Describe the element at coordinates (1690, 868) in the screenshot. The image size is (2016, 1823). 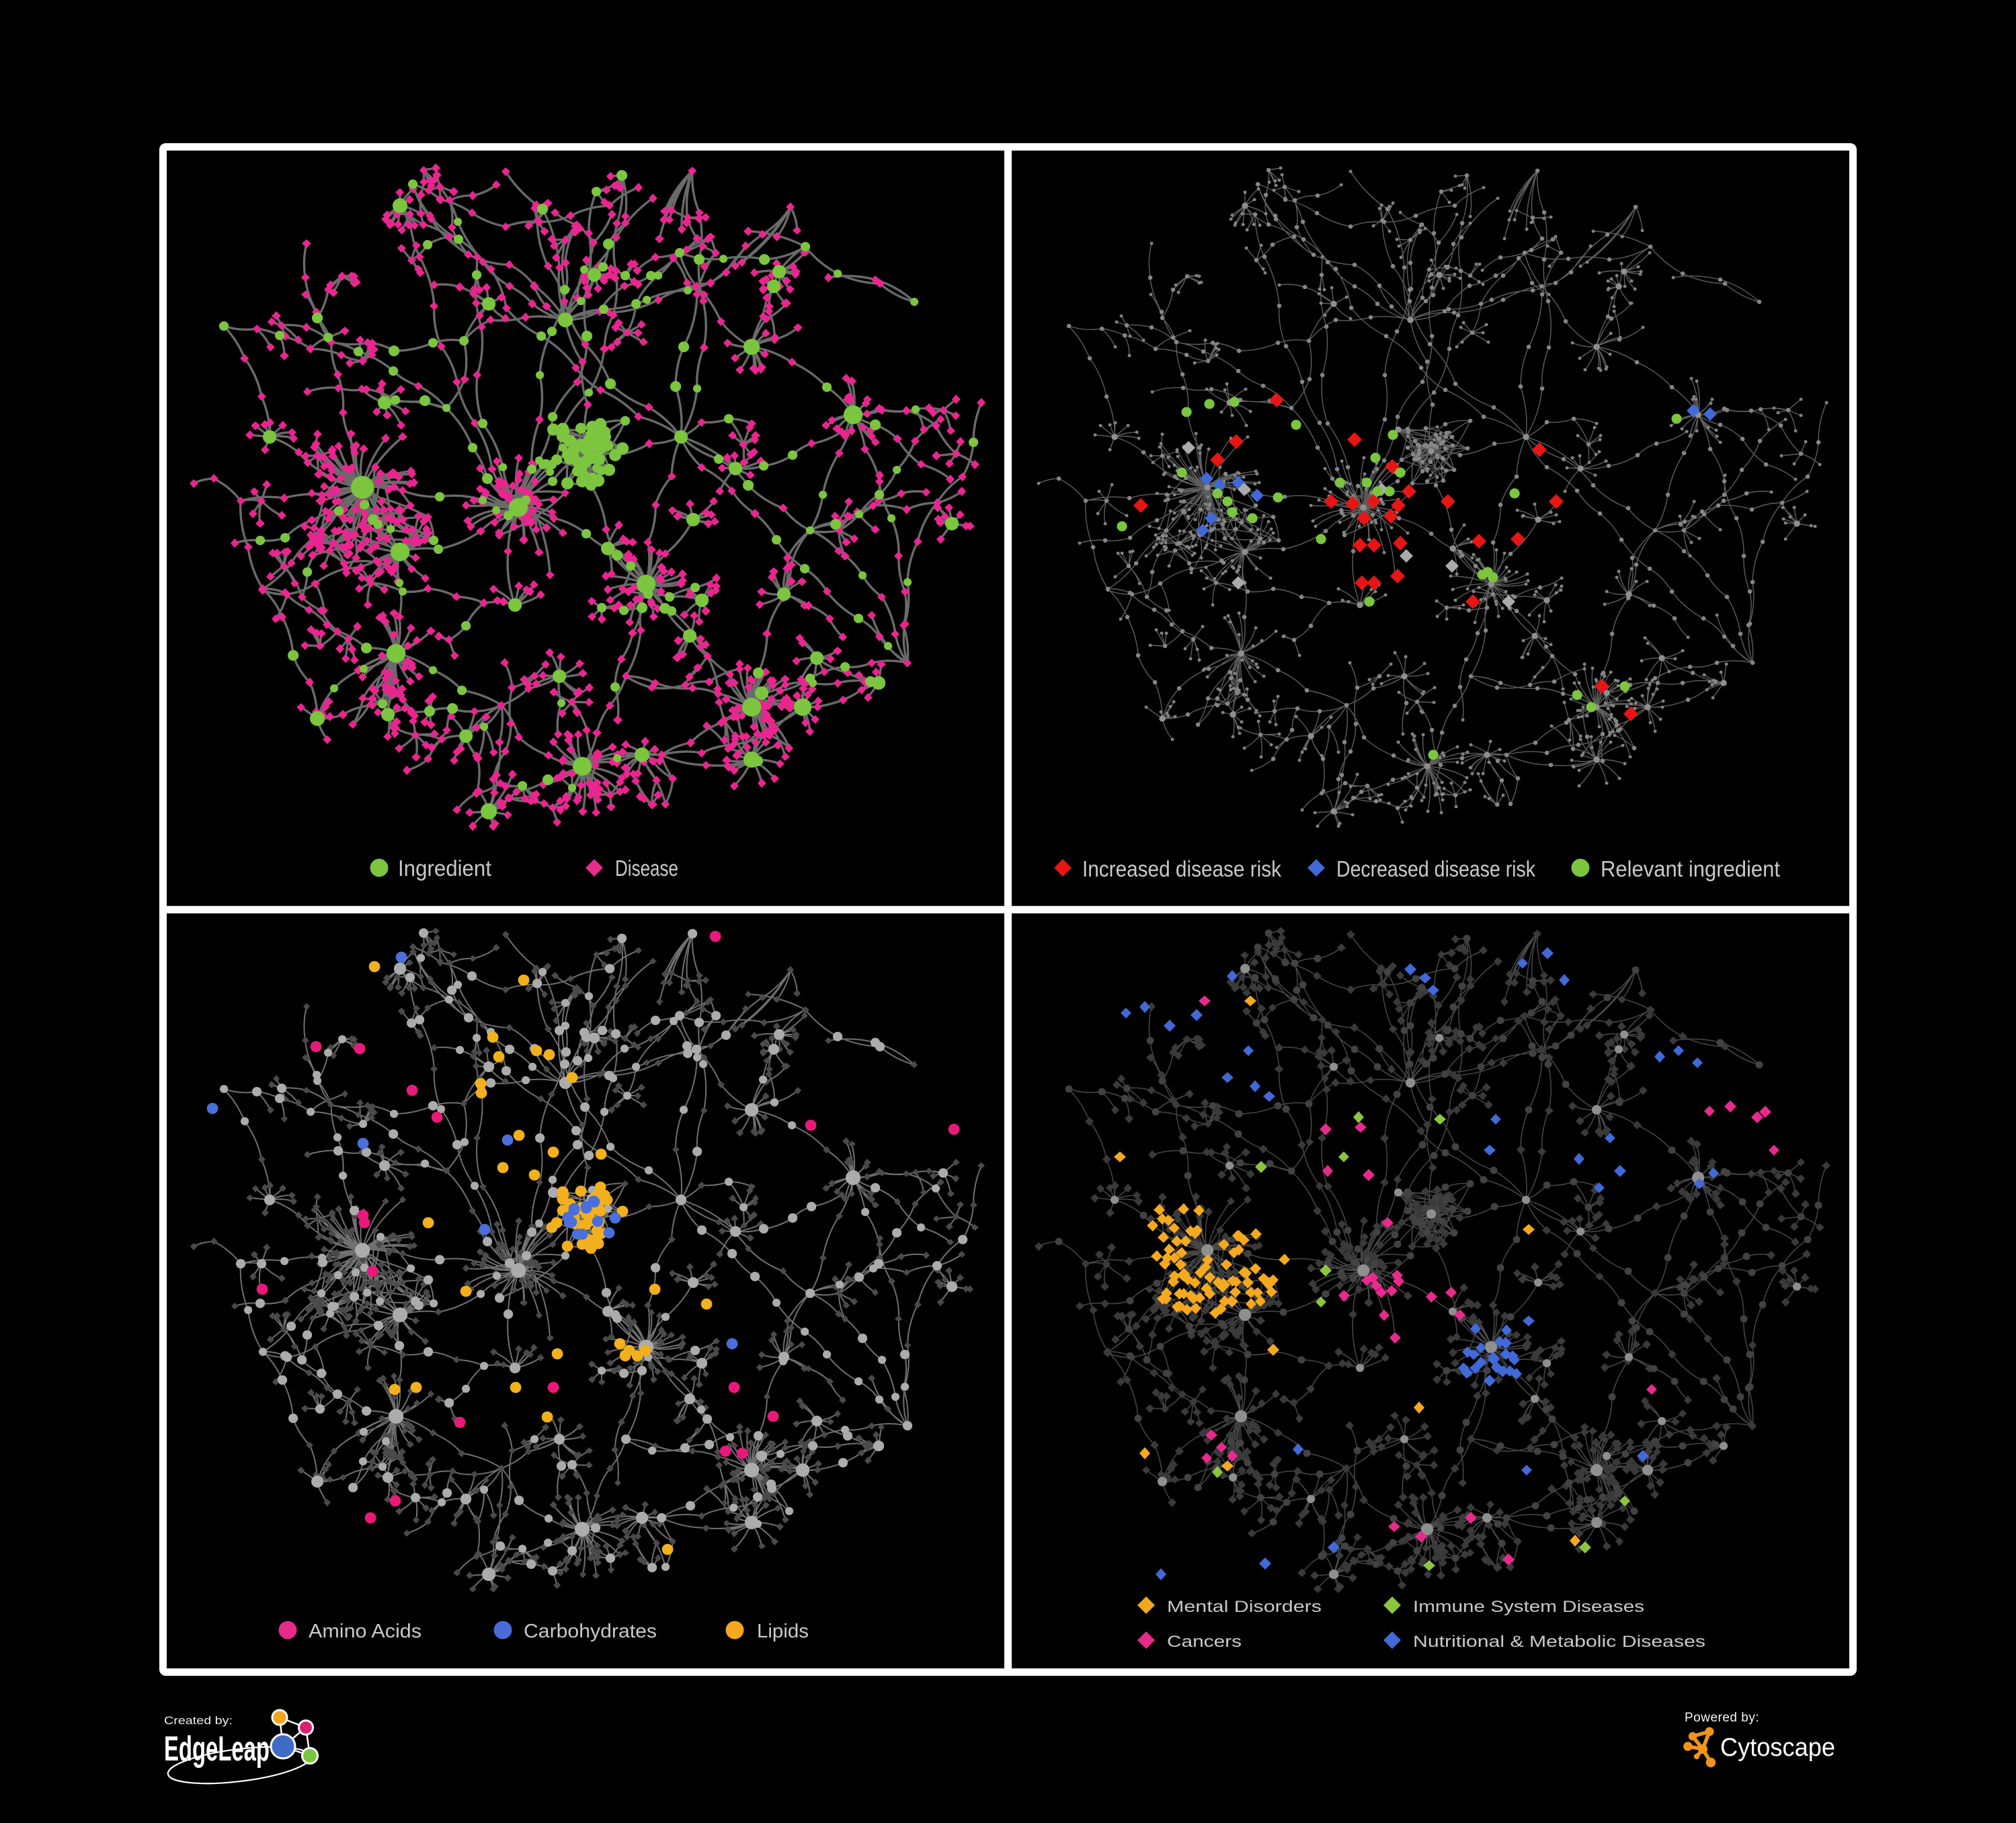
I see `svg-text: Relevant ingredient` at that location.